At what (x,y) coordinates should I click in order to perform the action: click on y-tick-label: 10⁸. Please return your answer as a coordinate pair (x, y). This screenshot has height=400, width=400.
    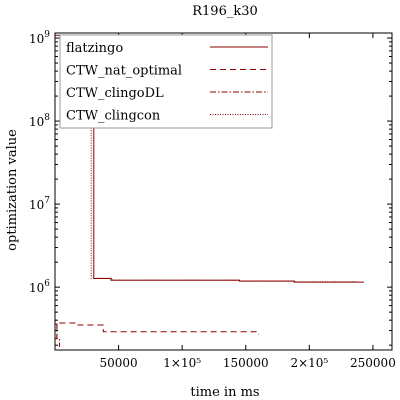
    Looking at the image, I should click on (39, 121).